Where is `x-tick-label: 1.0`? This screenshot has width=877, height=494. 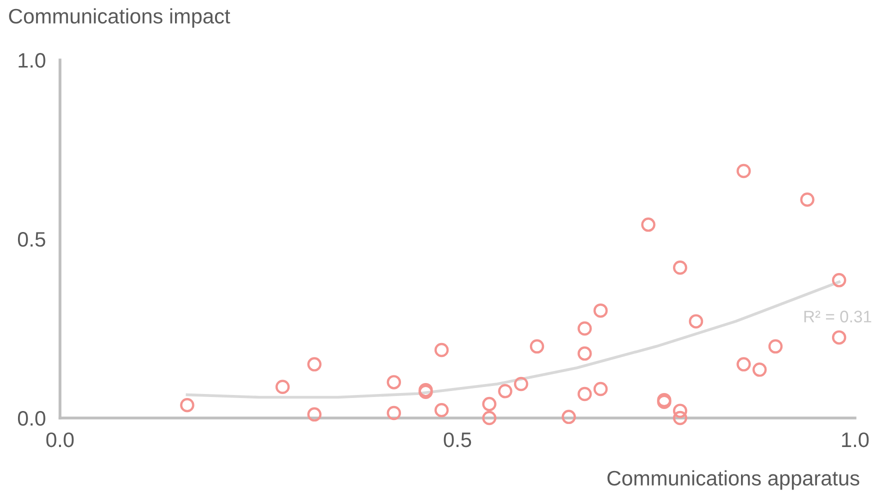
x-tick-label: 1.0 is located at coordinates (855, 440).